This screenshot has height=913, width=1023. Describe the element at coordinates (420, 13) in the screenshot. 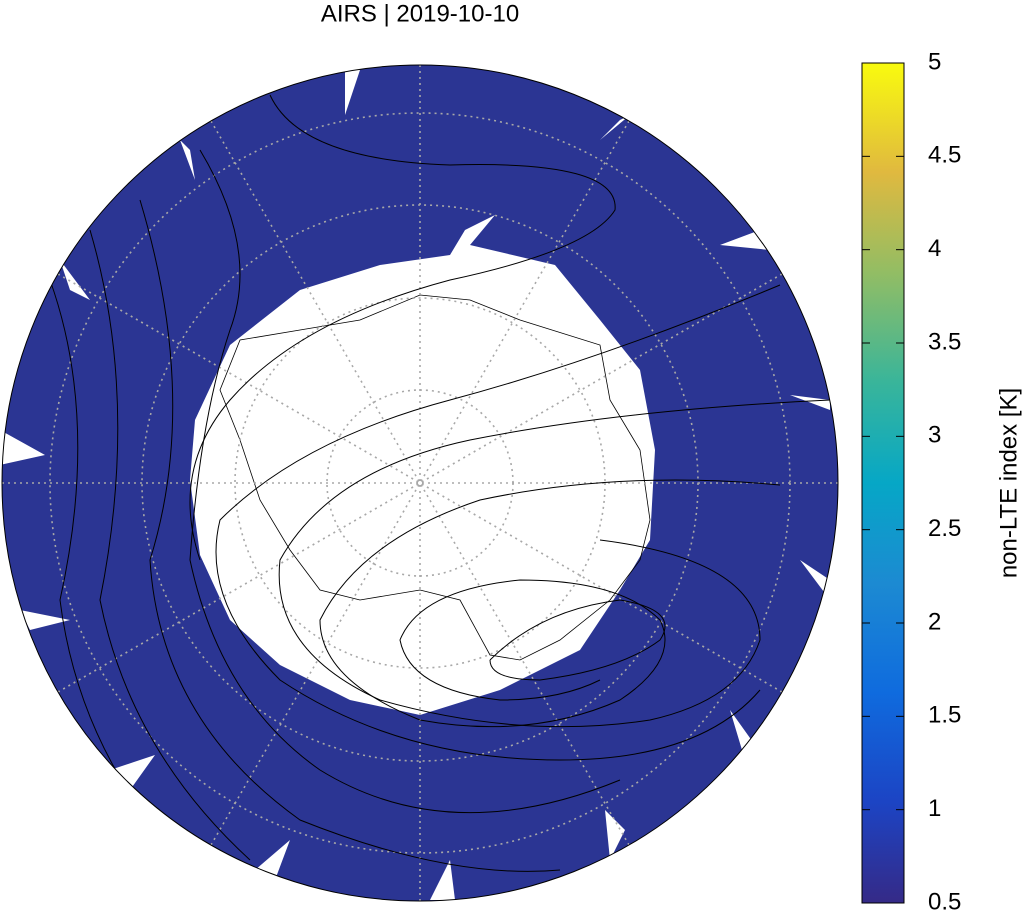

I see `title: AIRS | 2019-10-10` at that location.